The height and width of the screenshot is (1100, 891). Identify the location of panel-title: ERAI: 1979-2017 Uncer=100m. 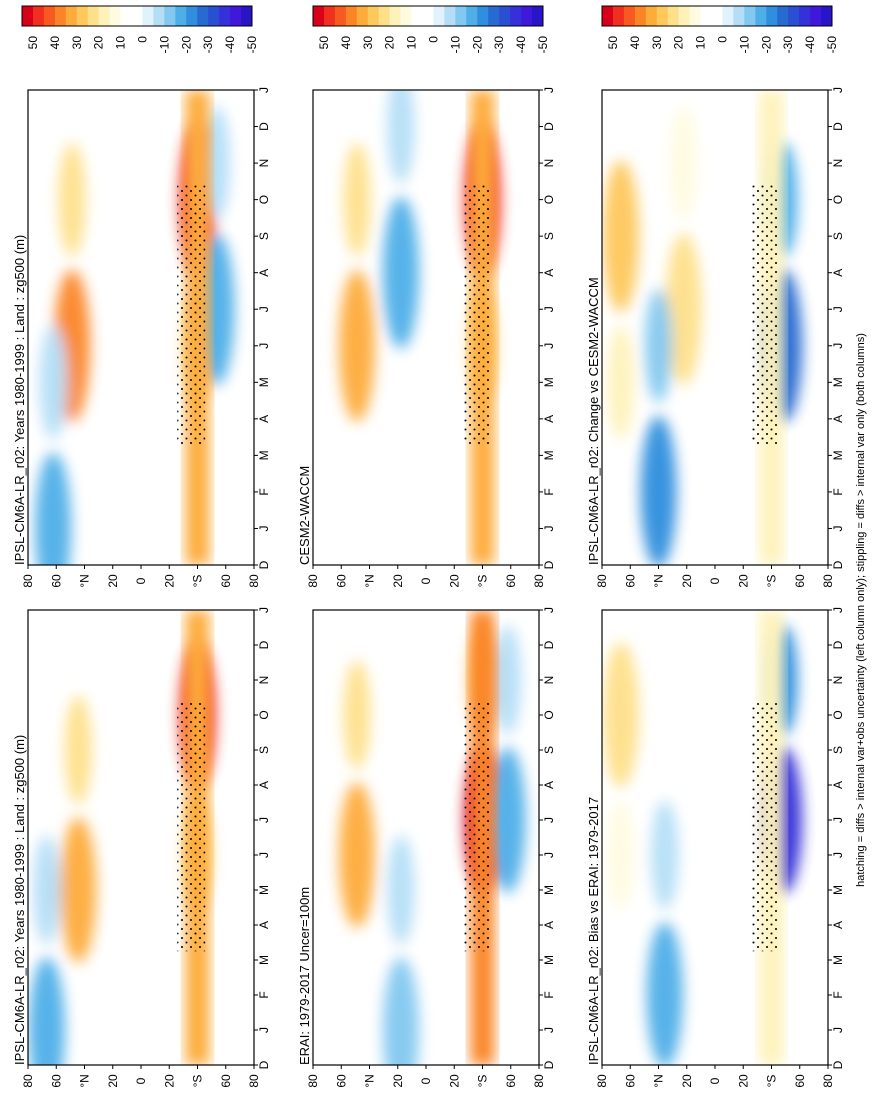
(304, 976).